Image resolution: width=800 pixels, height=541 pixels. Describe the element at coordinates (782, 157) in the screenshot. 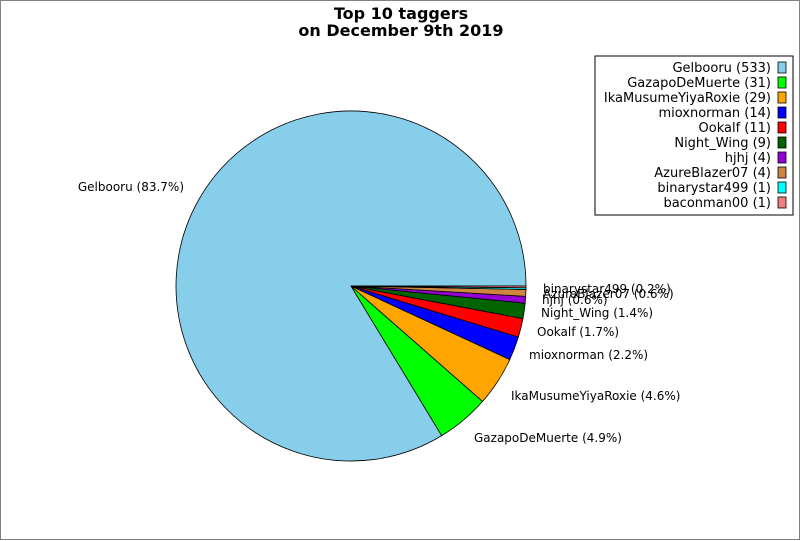

I see `legend-swatch-hjhj` at that location.